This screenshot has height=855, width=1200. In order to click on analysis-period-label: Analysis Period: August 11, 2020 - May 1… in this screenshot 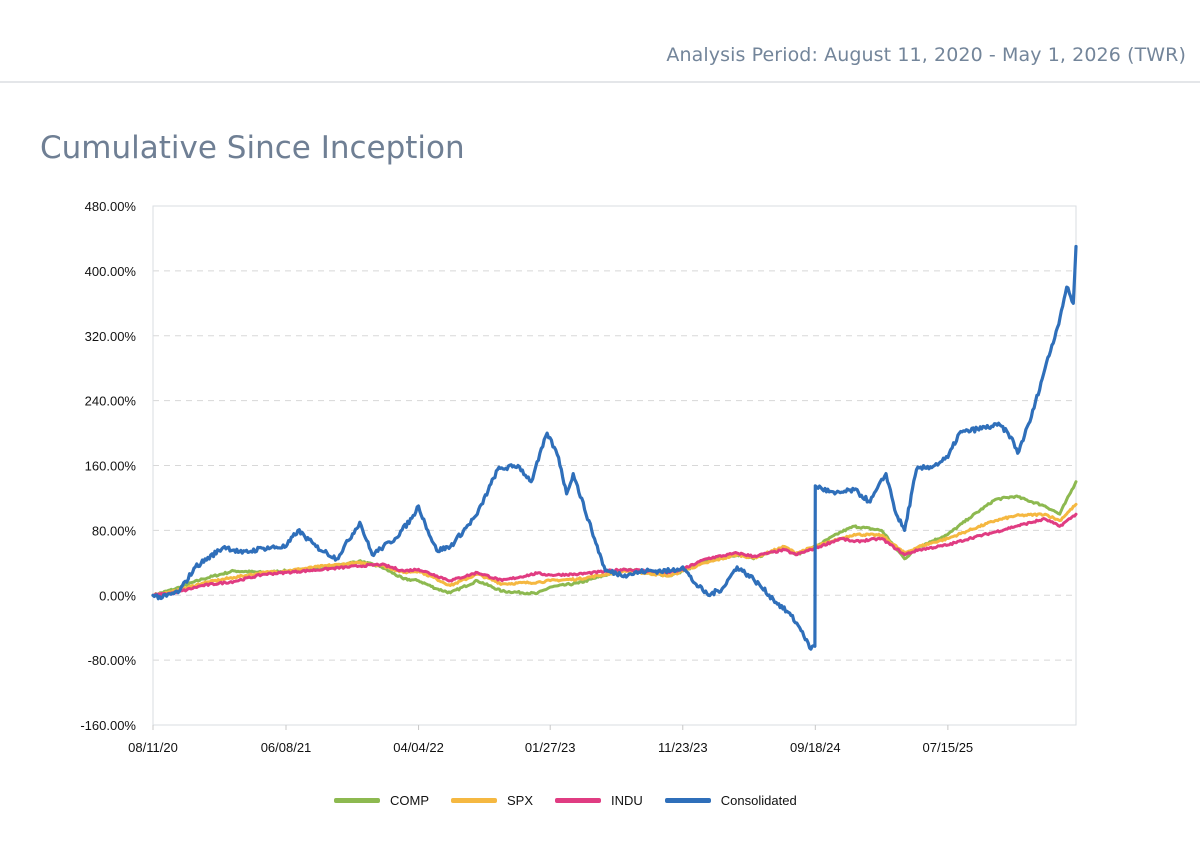, I will do `click(926, 55)`.